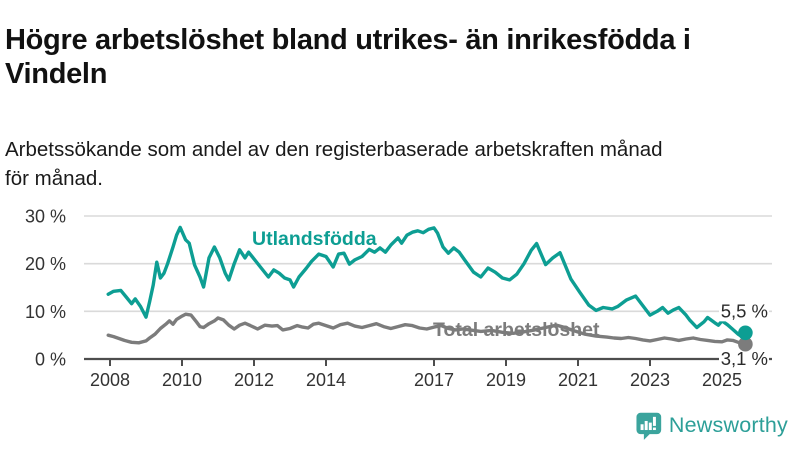  I want to click on x-axis-tick-label: 2023, so click(650, 380).